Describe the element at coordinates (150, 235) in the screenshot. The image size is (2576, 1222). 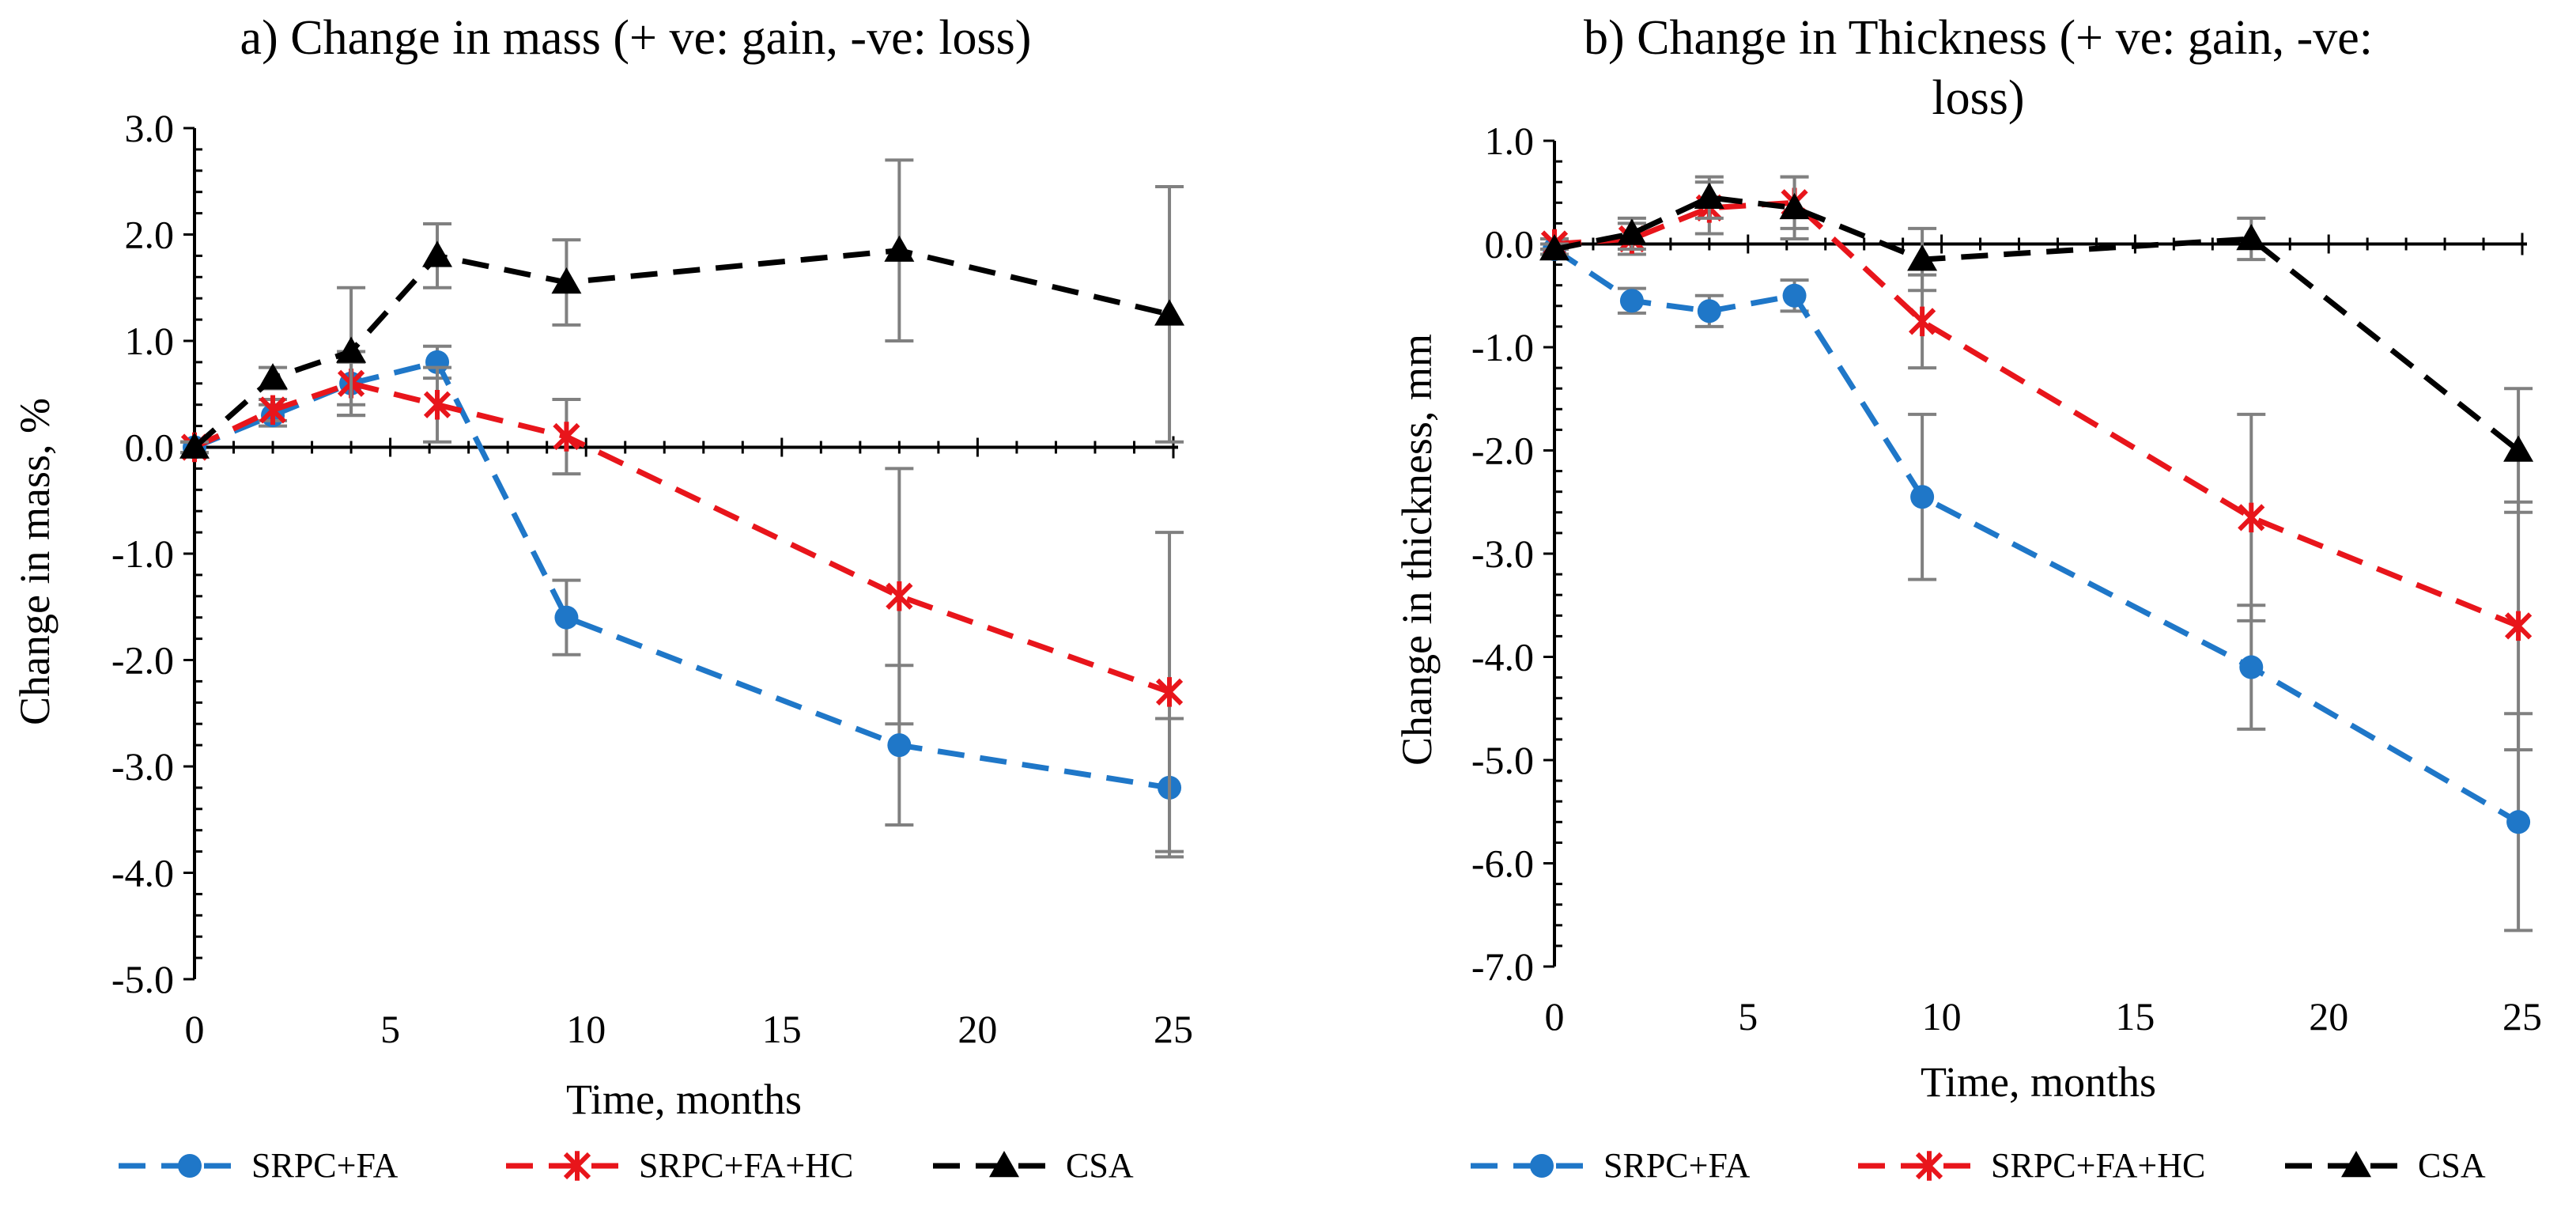
I see `y-tick-label: 2.0` at that location.